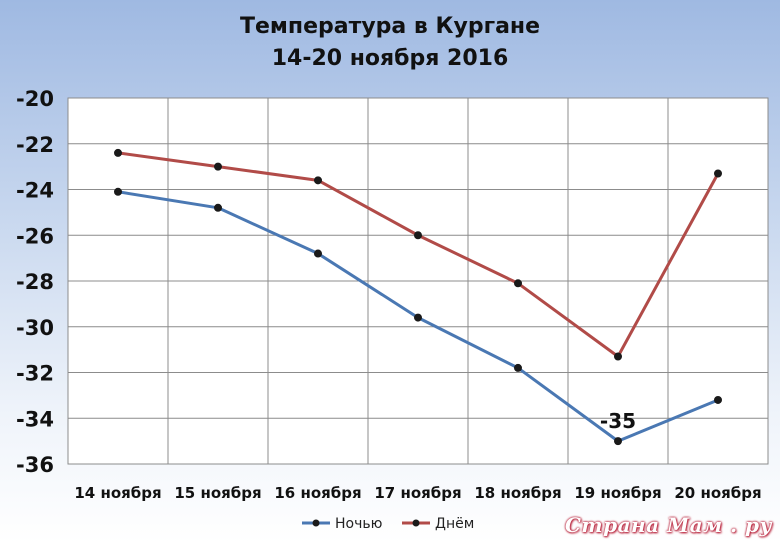  Describe the element at coordinates (35, 465) in the screenshot. I see `y-tick-label: -36` at that location.